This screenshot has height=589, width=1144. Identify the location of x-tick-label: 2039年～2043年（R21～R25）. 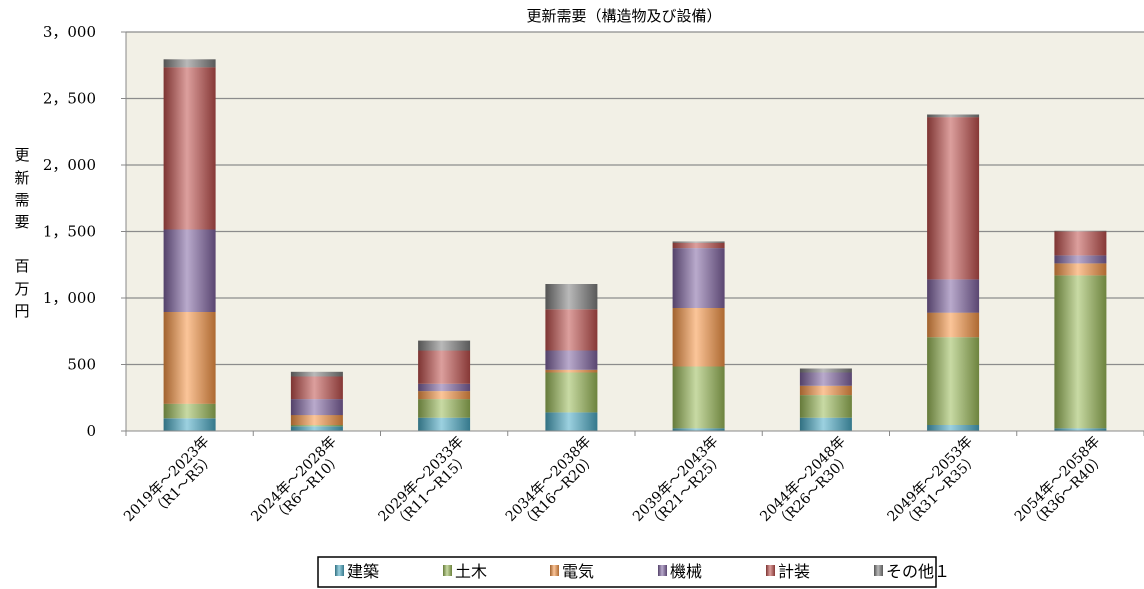
(678, 483).